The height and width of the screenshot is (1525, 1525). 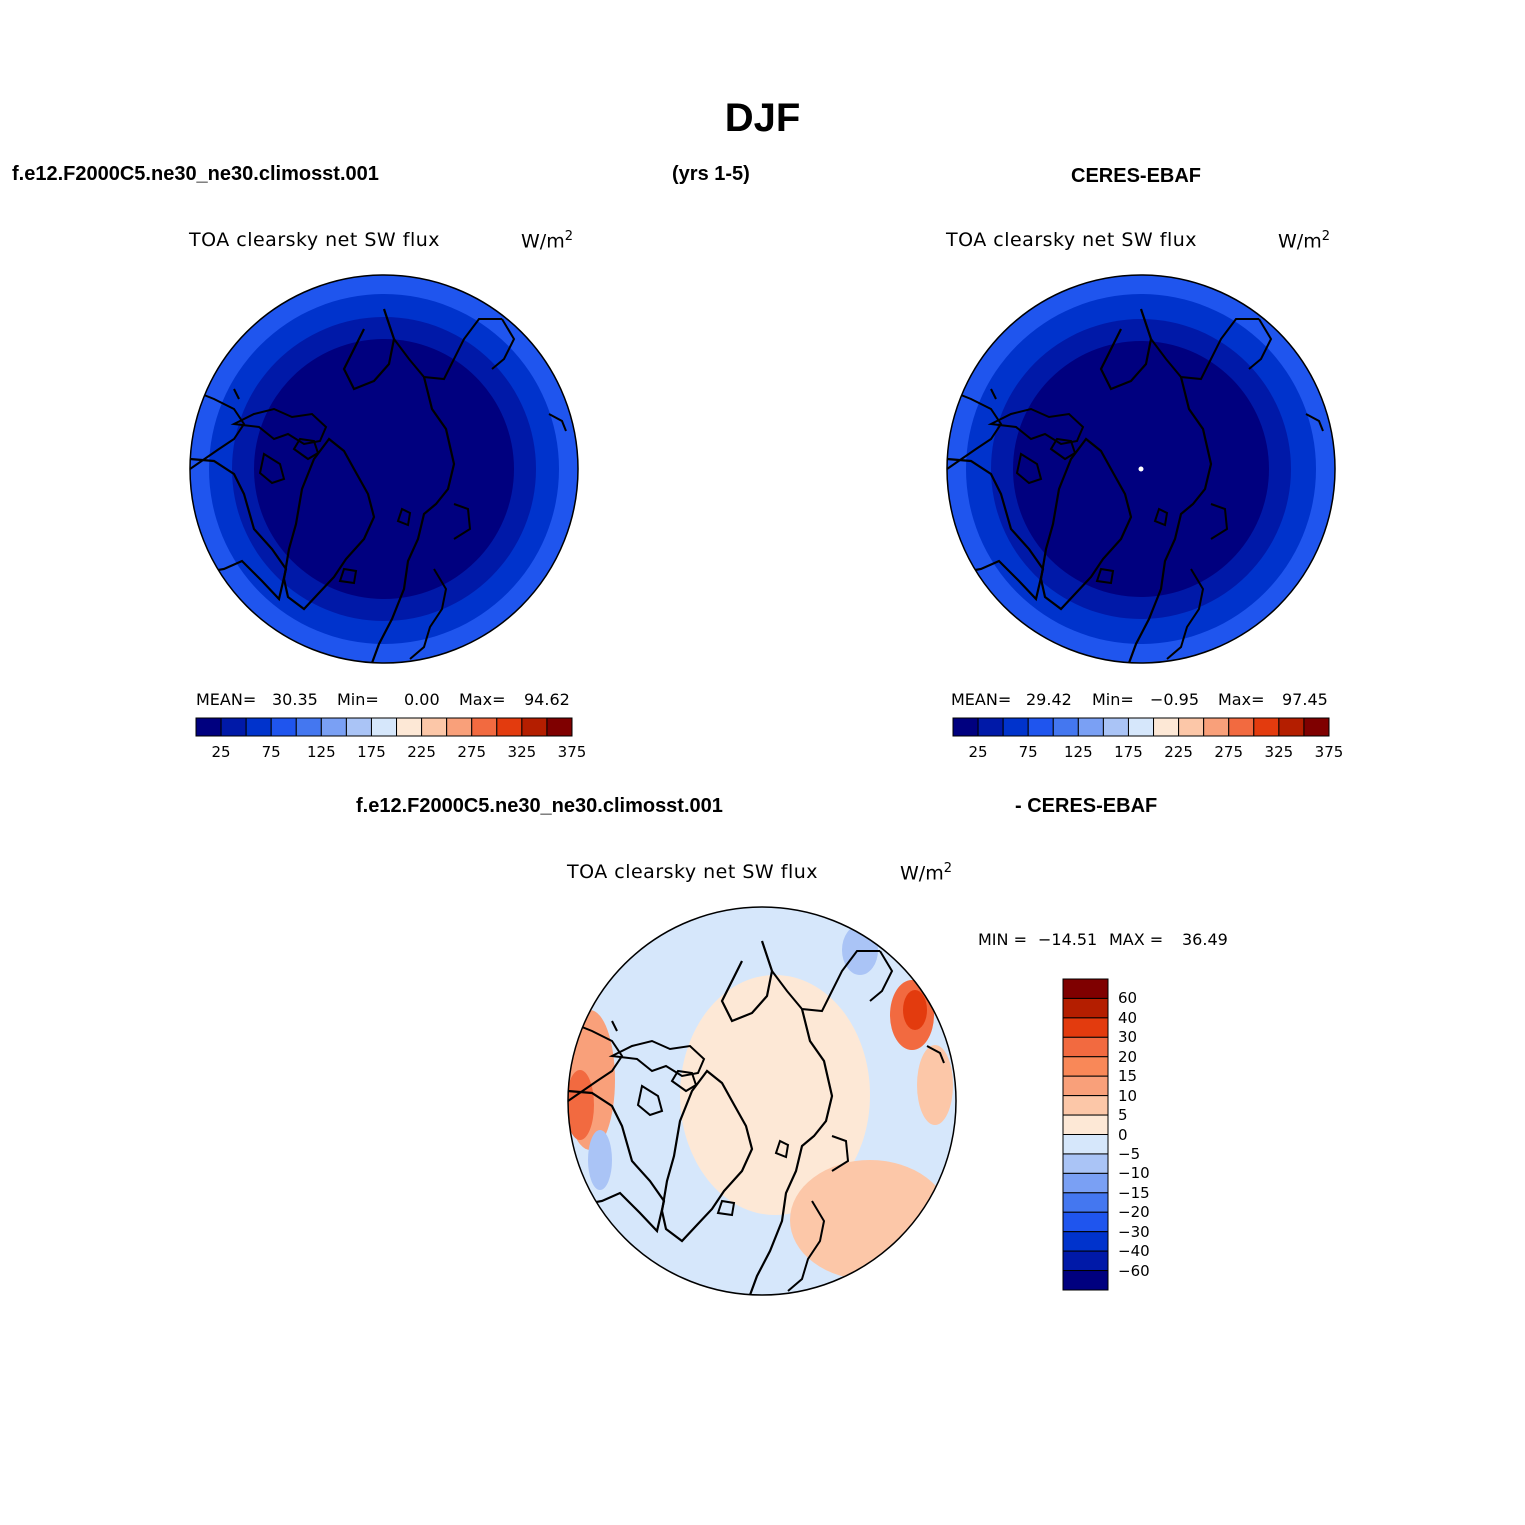 I want to click on panel2-min-value: −0.95, so click(x=1175, y=699).